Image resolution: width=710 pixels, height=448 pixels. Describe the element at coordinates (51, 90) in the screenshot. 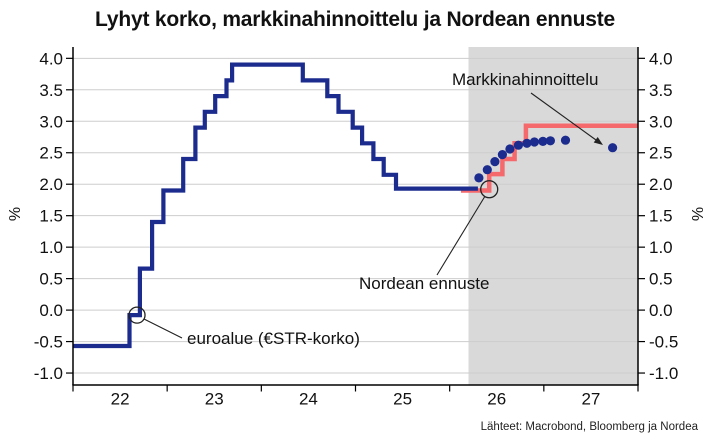

I see `y-tick-label-left: 3.5` at that location.